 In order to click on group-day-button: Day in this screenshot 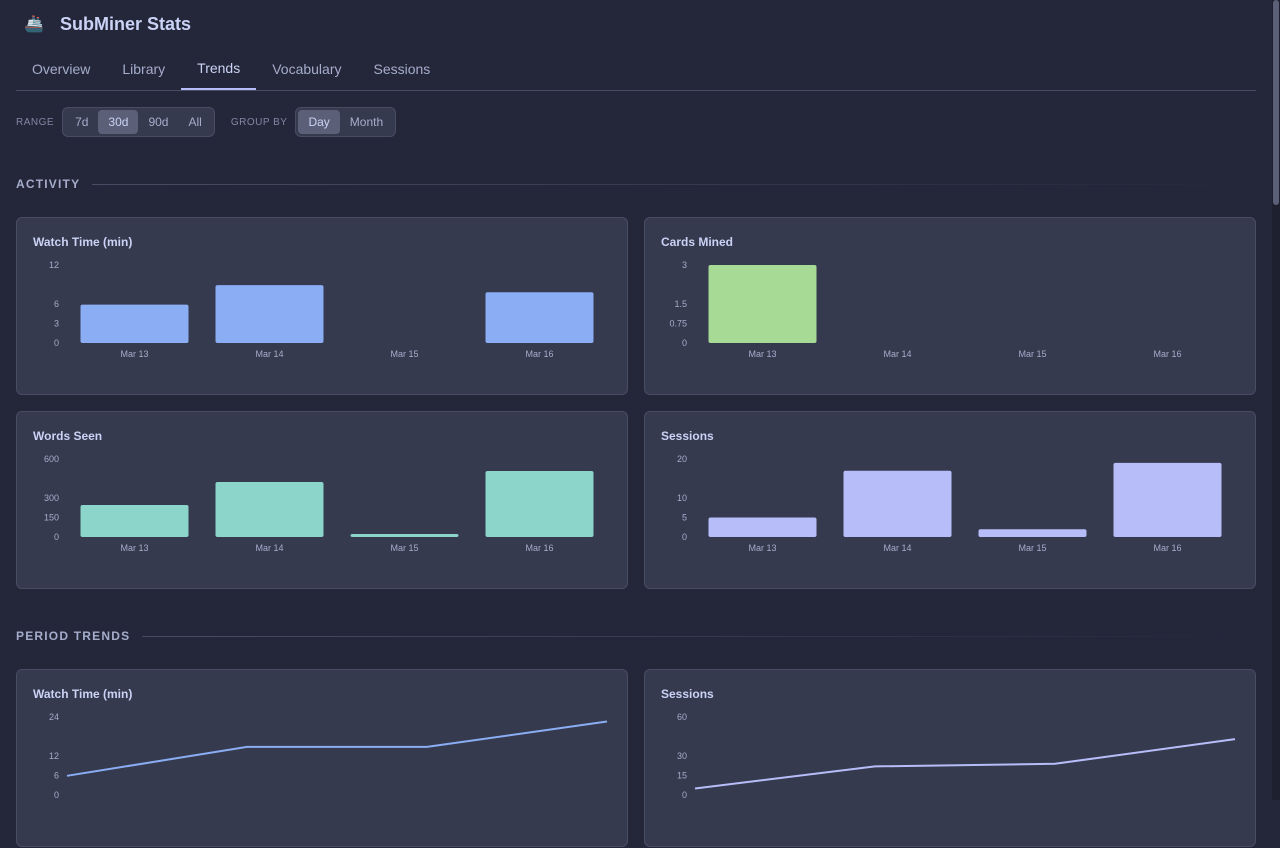, I will do `click(318, 122)`.